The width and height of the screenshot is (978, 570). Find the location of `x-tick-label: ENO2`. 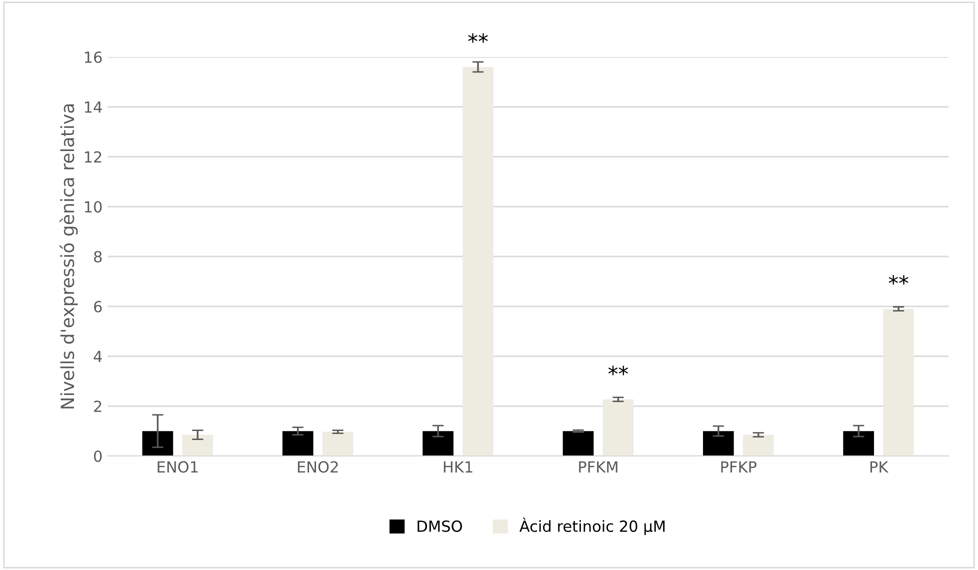

x-tick-label: ENO2 is located at coordinates (318, 467).